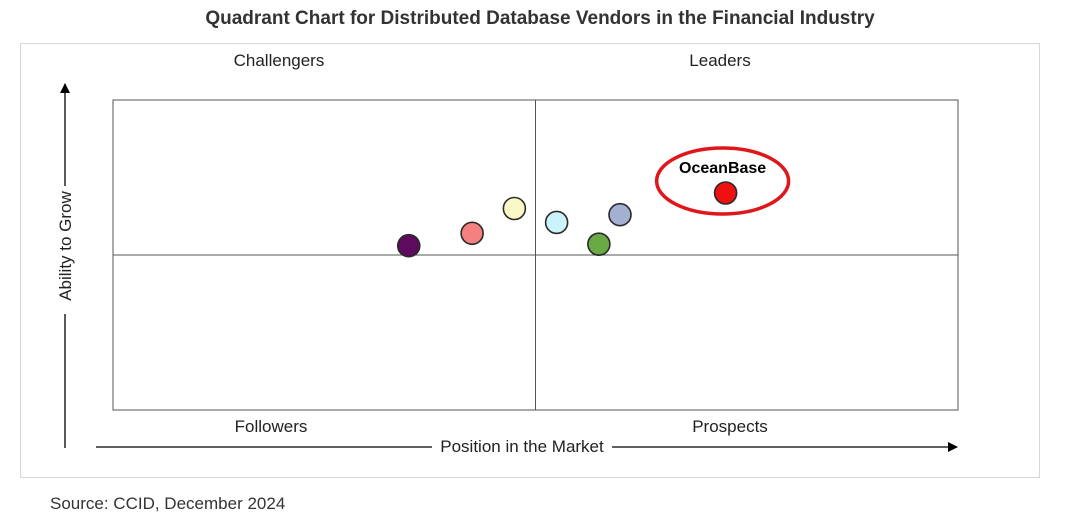 This screenshot has width=1080, height=520. Describe the element at coordinates (522, 446) in the screenshot. I see `x-axis-label: Position in the Market` at that location.